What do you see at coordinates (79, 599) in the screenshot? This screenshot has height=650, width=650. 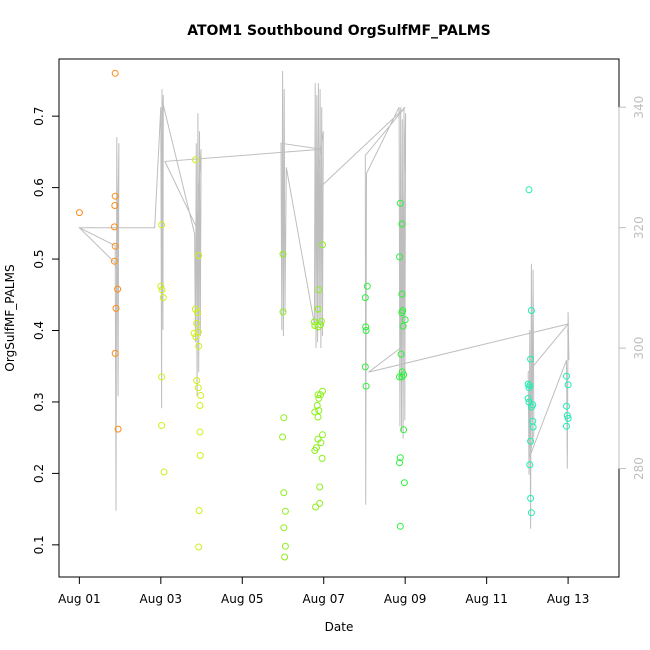 I see `x-tick-label: Aug 01` at bounding box center [79, 599].